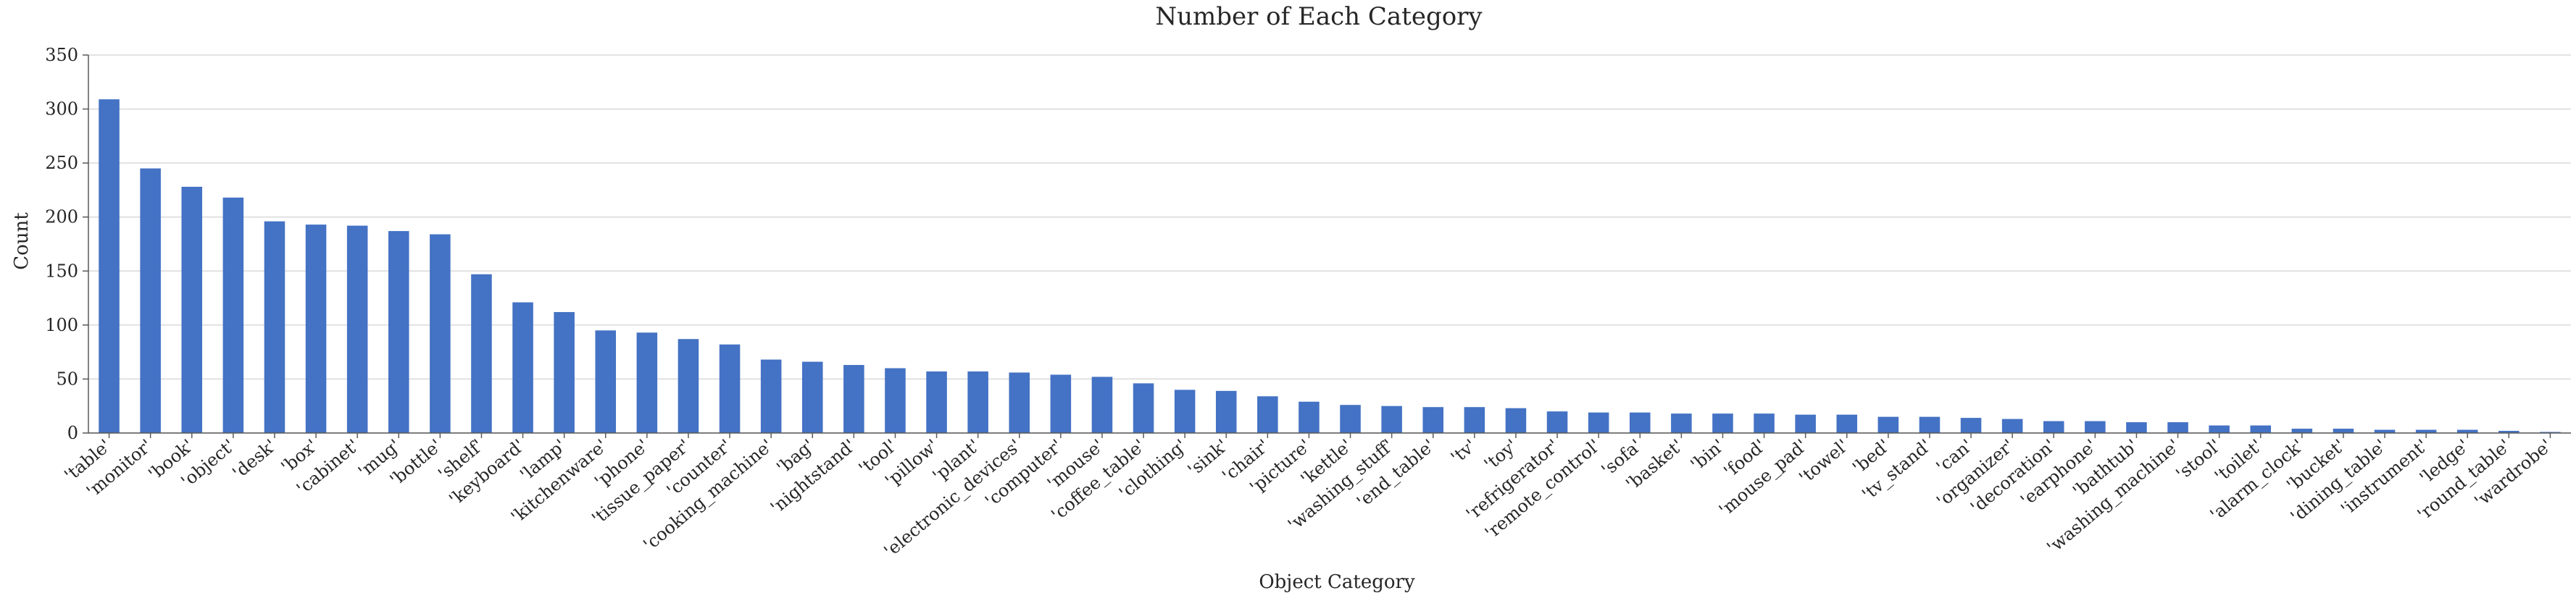  Describe the element at coordinates (72, 433) in the screenshot. I see `y-tick-label: 0` at that location.